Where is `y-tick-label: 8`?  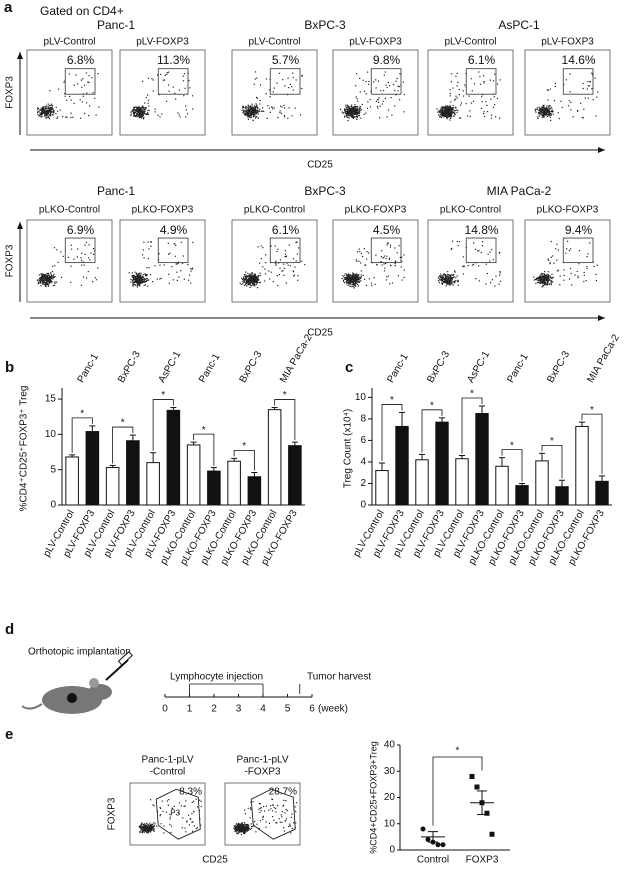 y-tick-label: 8 is located at coordinates (363, 419).